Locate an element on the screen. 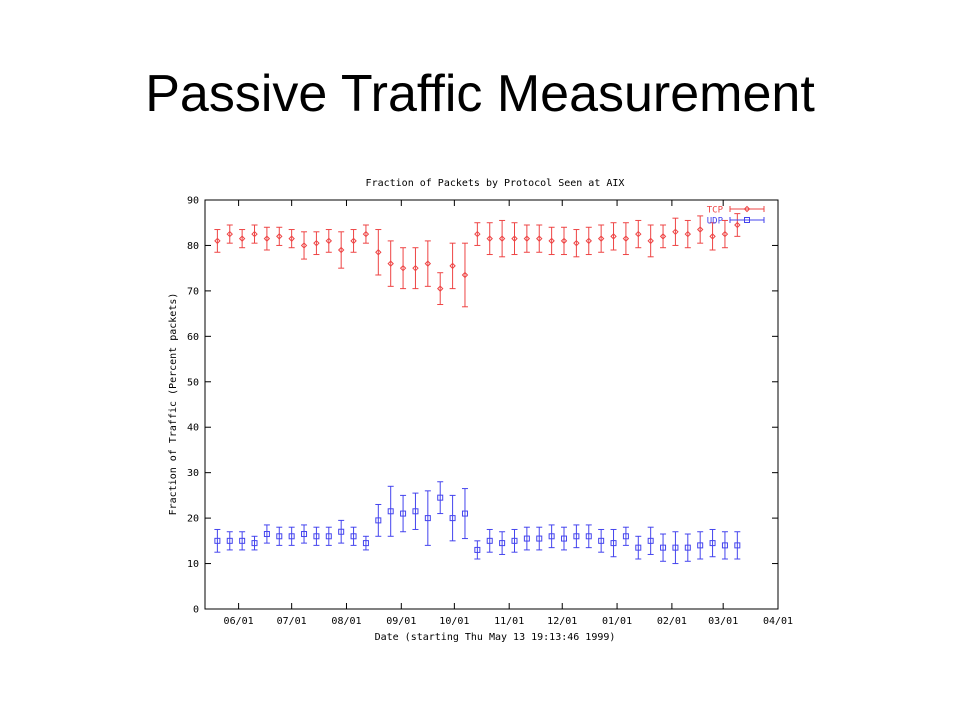 This screenshot has height=720, width=960. legend-label-tcp: TCP is located at coordinates (715, 211).